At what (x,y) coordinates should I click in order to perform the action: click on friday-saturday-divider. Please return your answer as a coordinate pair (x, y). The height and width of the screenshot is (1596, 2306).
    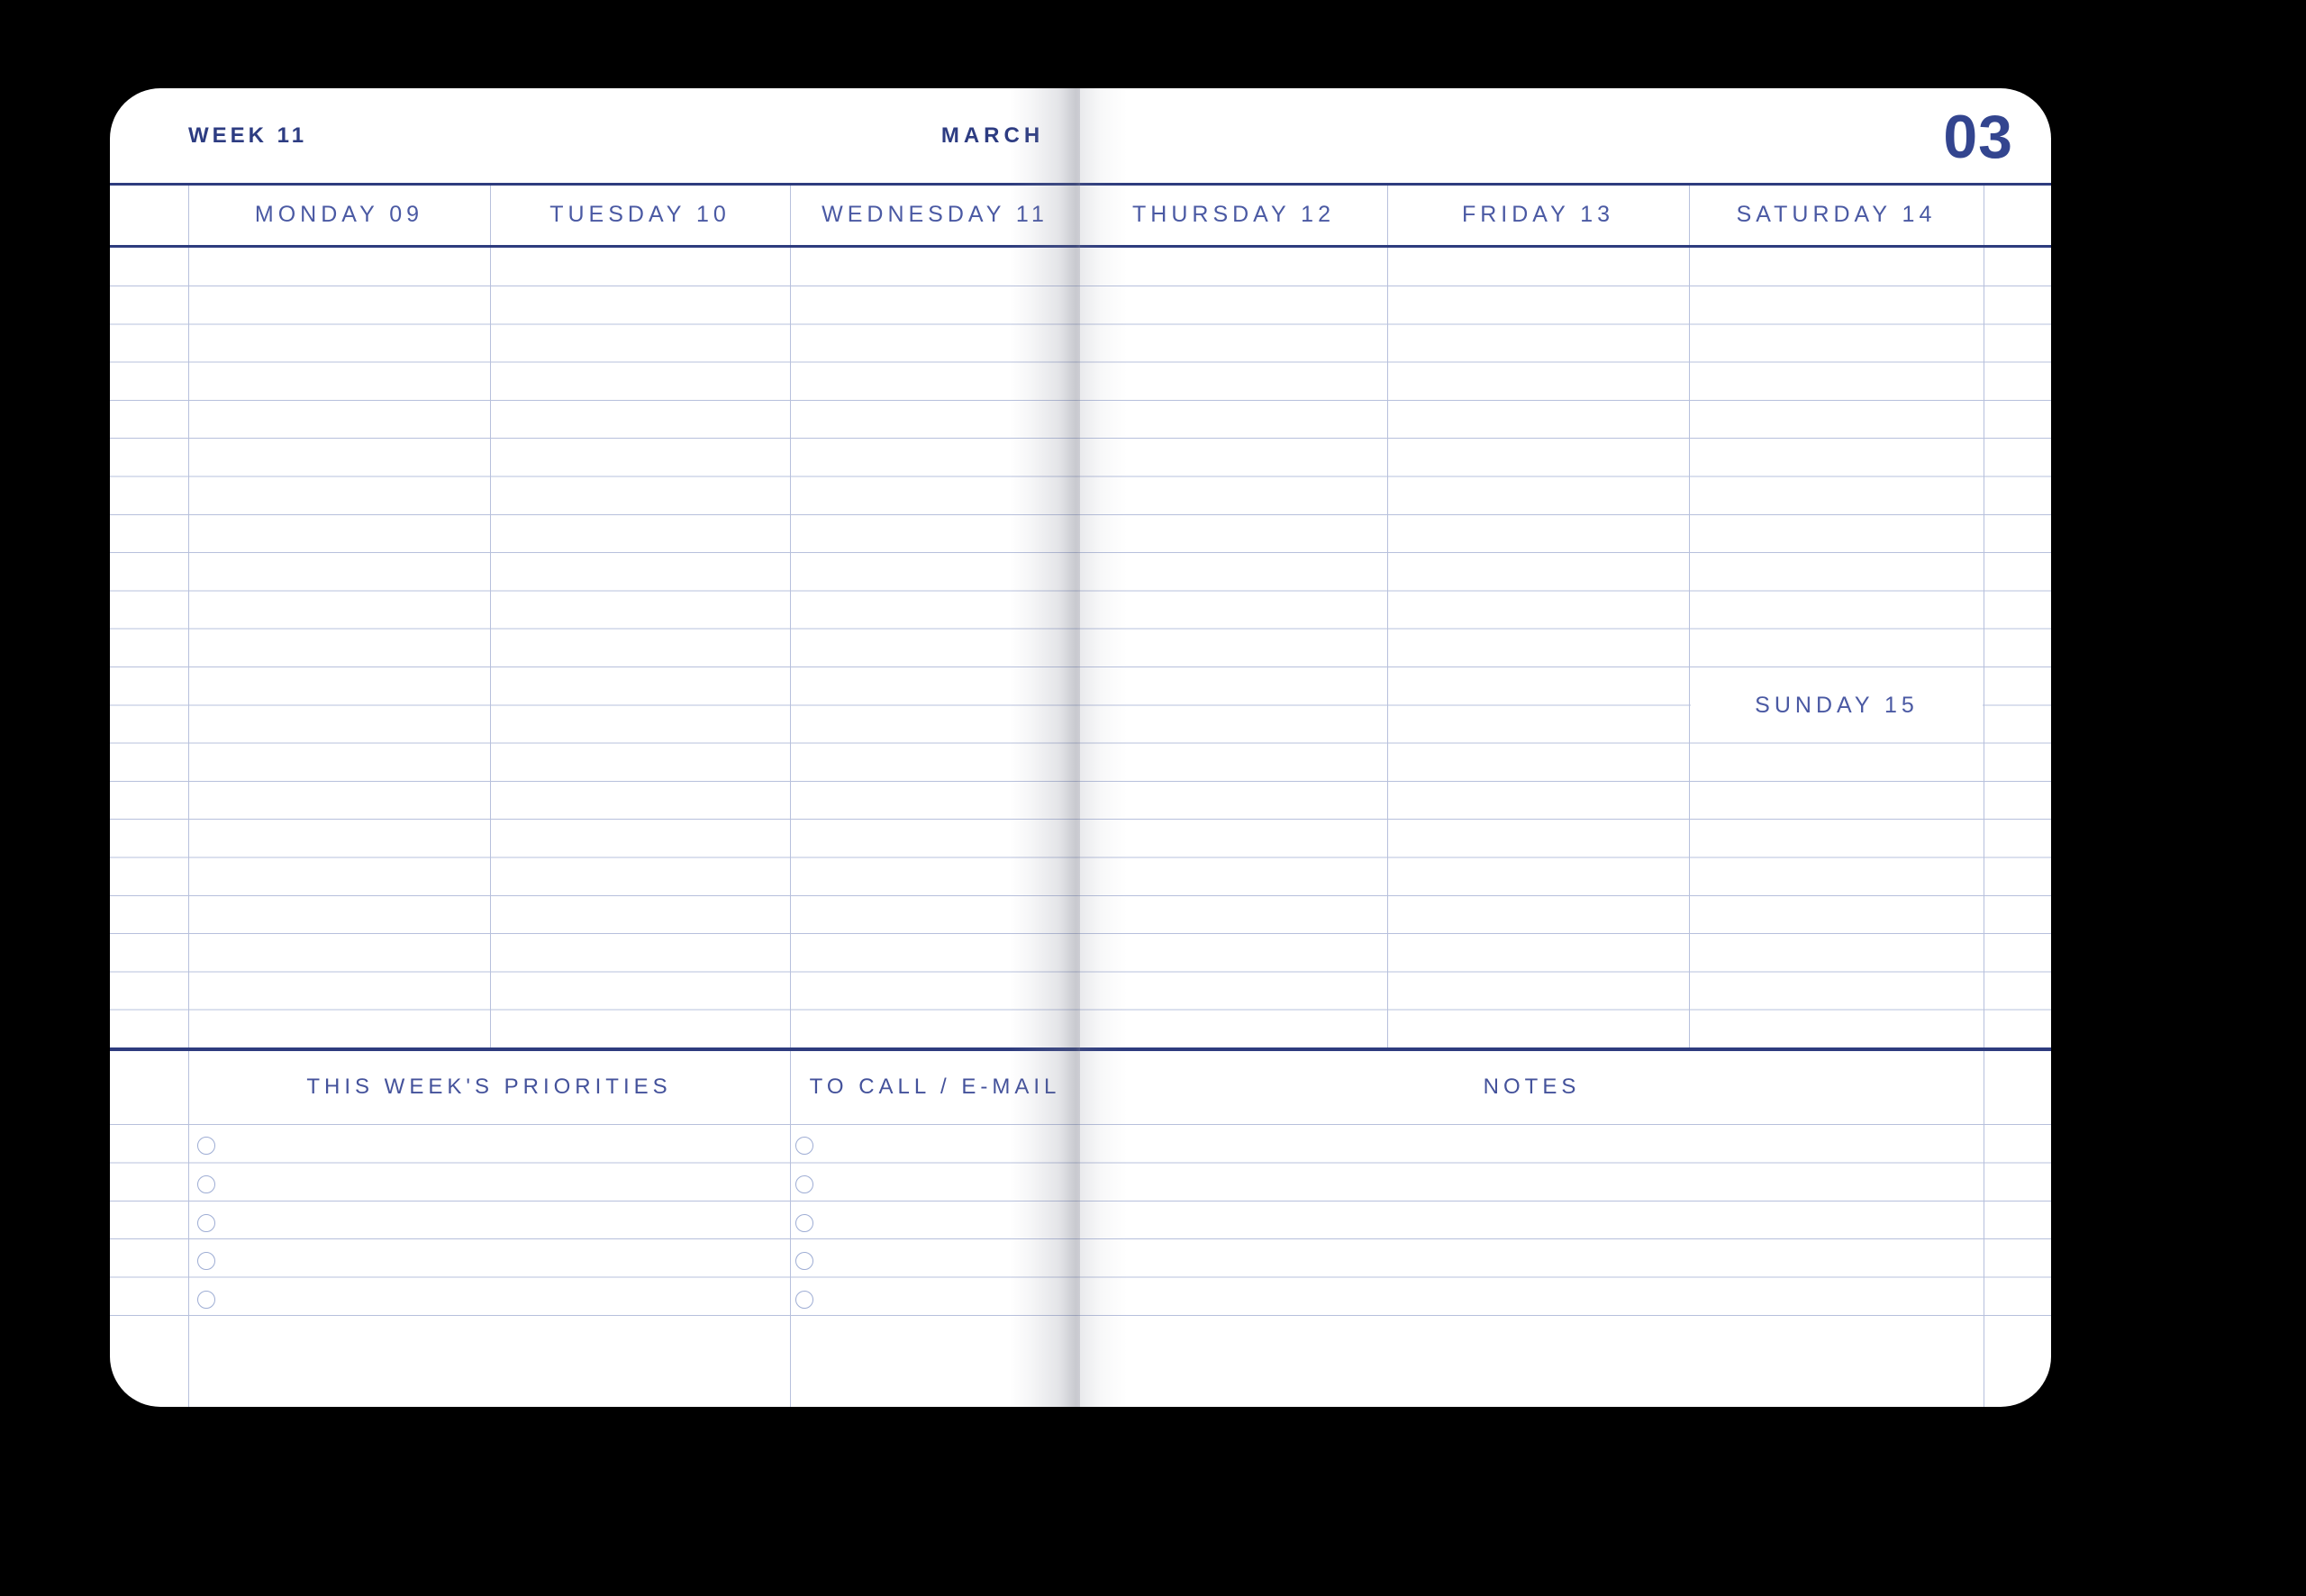
    Looking at the image, I should click on (1689, 616).